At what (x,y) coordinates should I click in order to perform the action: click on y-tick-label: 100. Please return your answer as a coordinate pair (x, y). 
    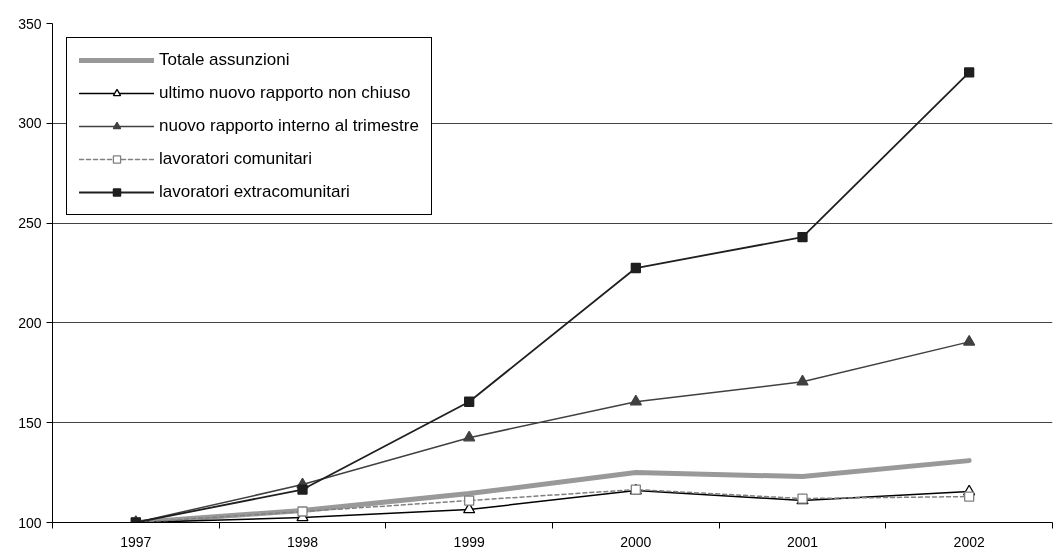
    Looking at the image, I should click on (30, 522).